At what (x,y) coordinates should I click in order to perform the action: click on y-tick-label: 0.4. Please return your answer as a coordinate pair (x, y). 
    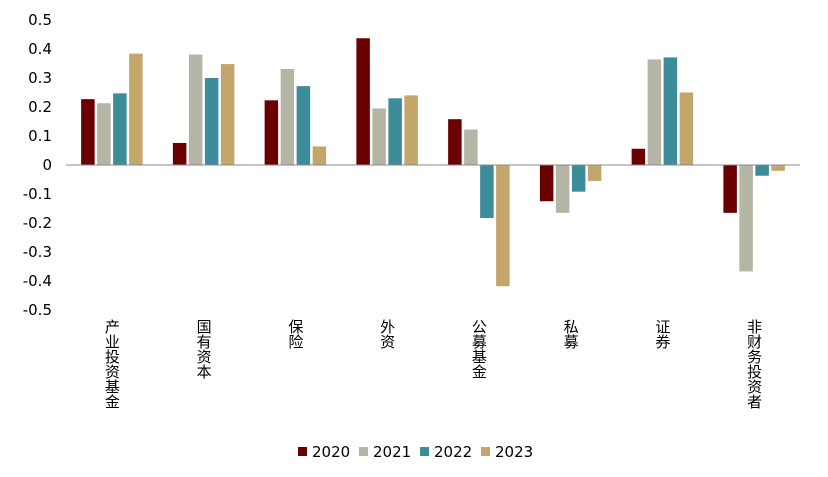
    Looking at the image, I should click on (40, 49).